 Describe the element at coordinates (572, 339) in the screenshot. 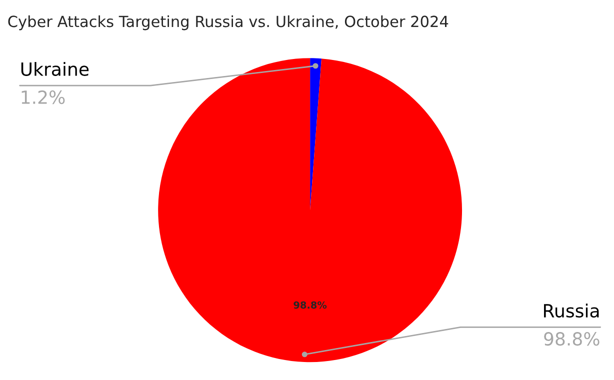

I see `data-label: 98.8%` at that location.